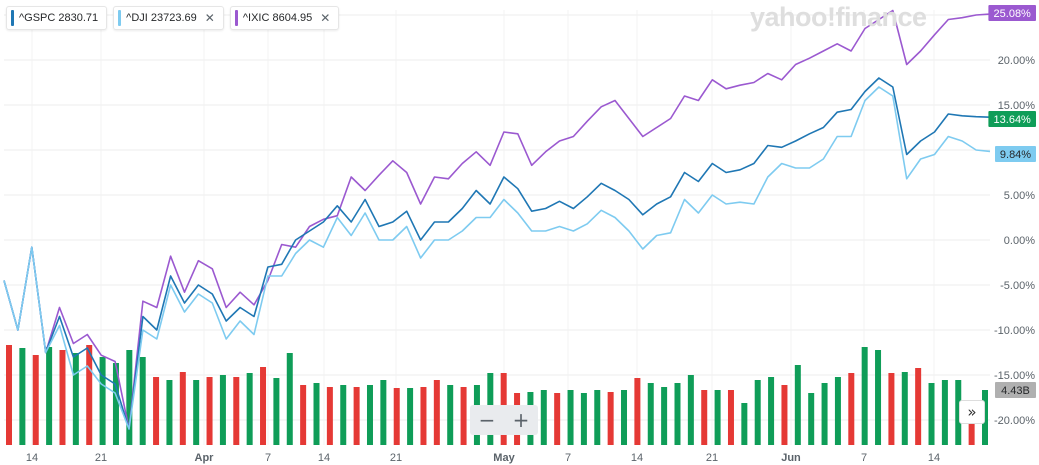 The width and height of the screenshot is (1039, 465). I want to click on legend-chip-gspc: ^GSPC 2830.71, so click(57, 18).